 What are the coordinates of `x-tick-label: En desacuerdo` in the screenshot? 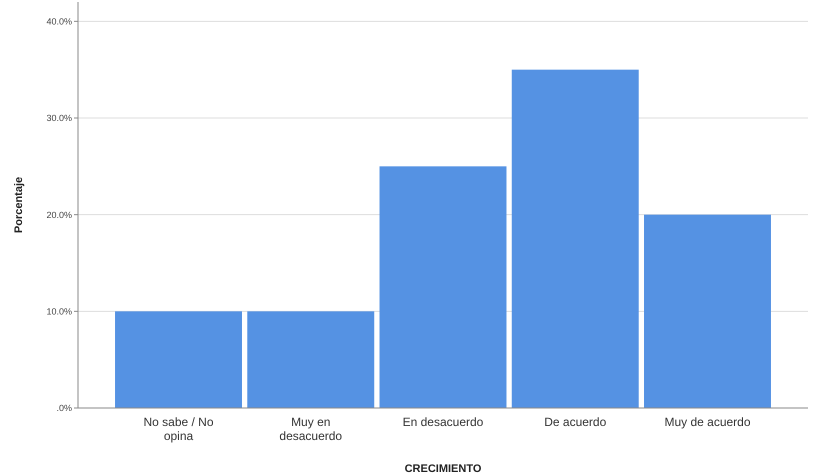 It's located at (443, 422).